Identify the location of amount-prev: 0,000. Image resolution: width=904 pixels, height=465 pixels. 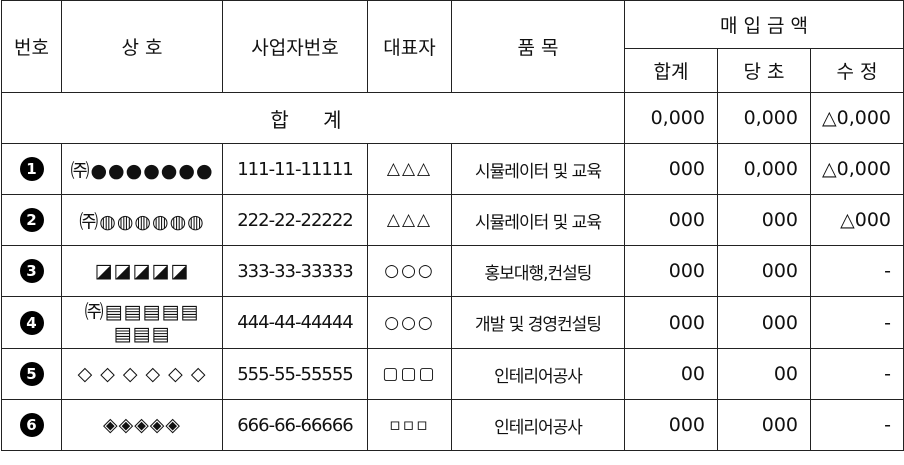
(764, 169).